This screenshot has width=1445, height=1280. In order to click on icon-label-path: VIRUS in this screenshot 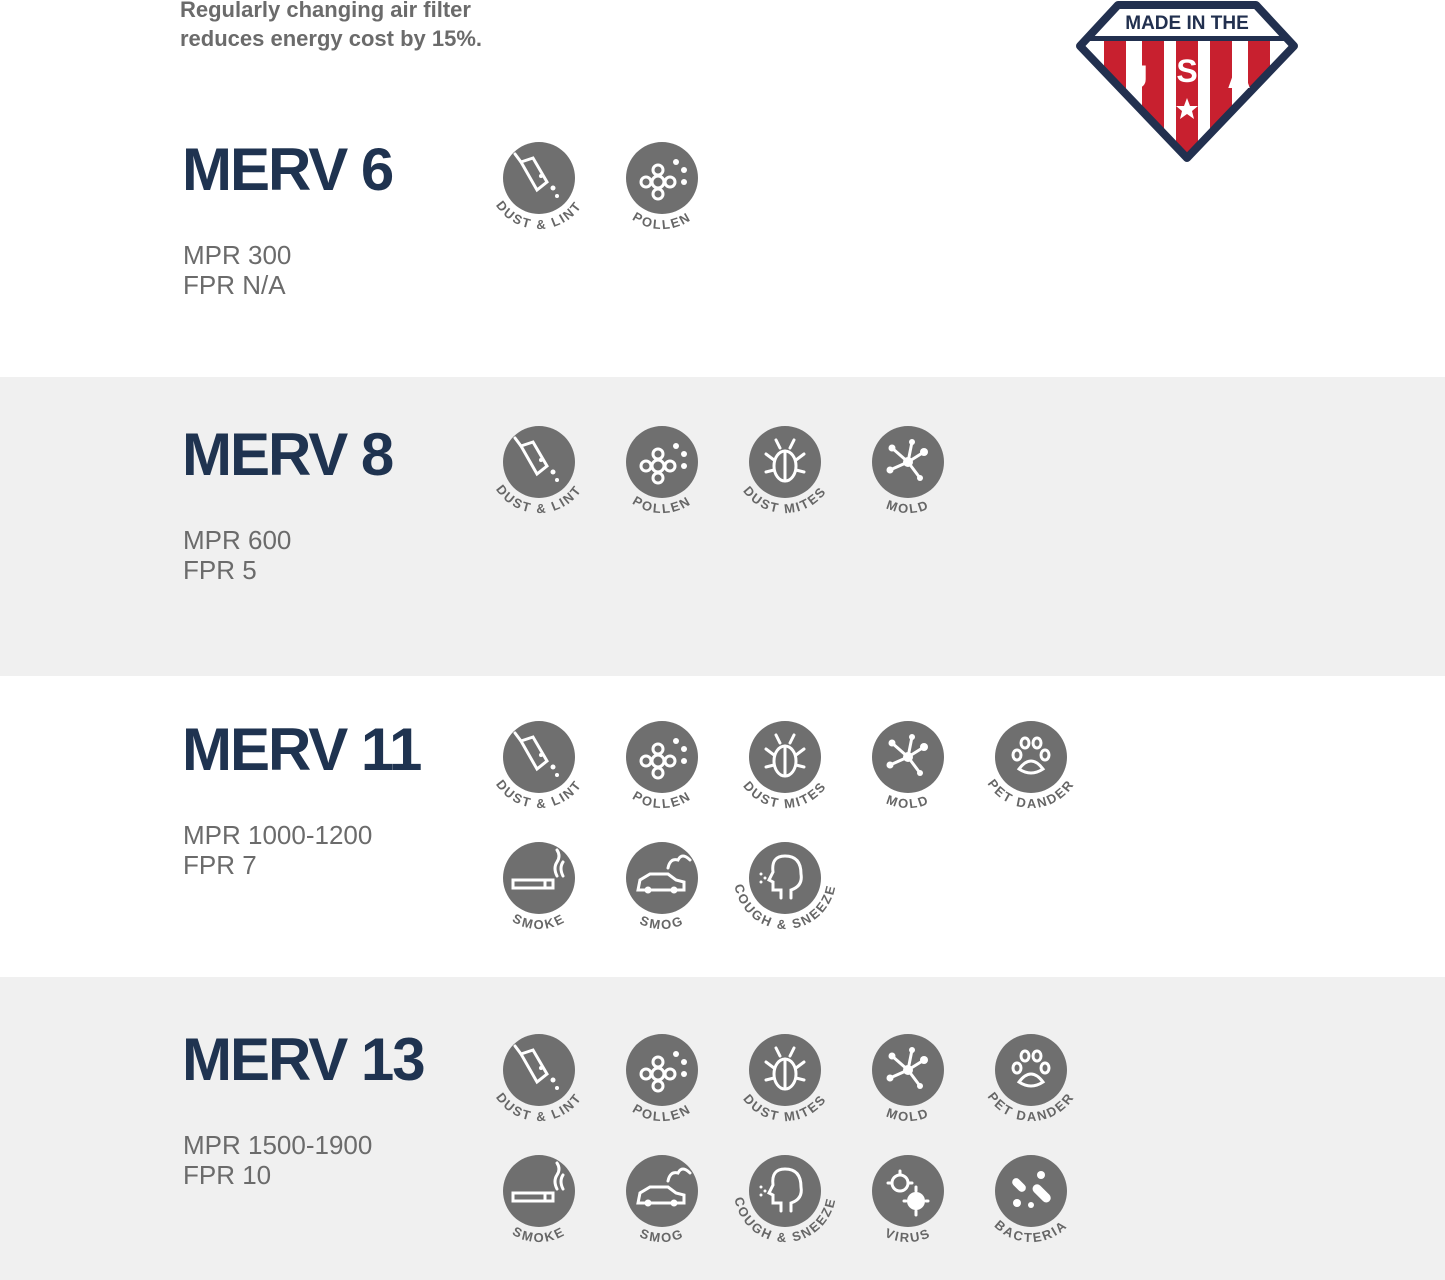, I will do `click(907, 1235)`.